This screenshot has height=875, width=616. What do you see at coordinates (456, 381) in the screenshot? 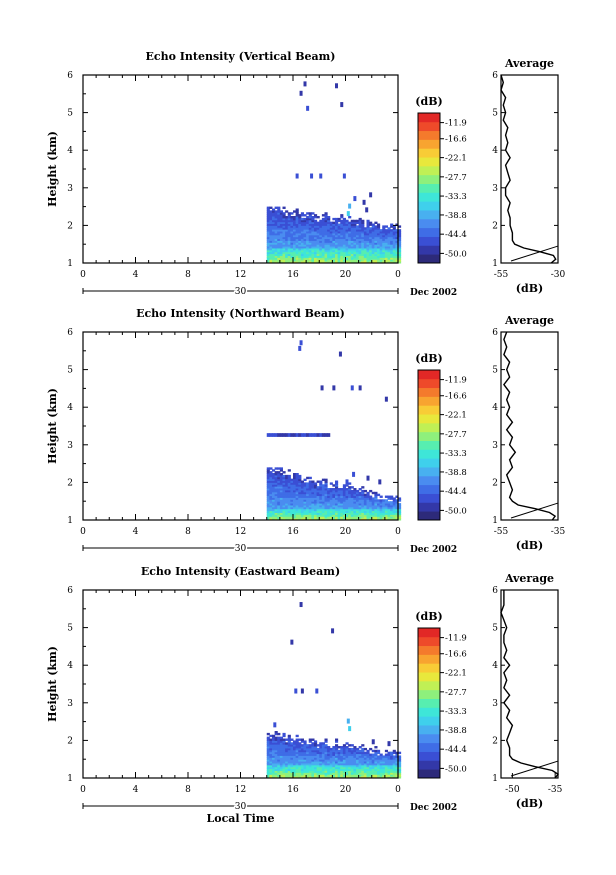
I see `colorbar-tick-label: -11.9` at bounding box center [456, 381].